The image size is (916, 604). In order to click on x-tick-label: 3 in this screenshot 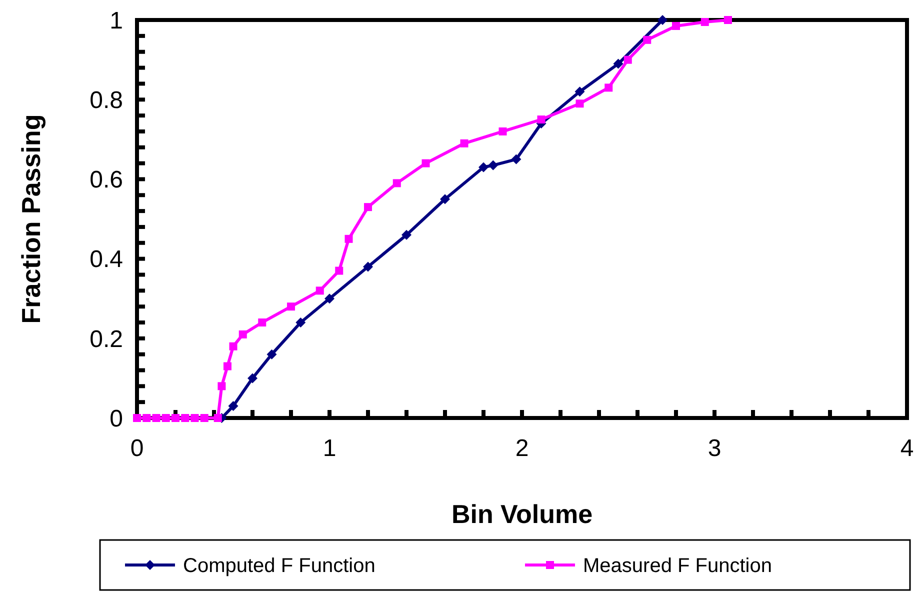, I will do `click(715, 448)`.